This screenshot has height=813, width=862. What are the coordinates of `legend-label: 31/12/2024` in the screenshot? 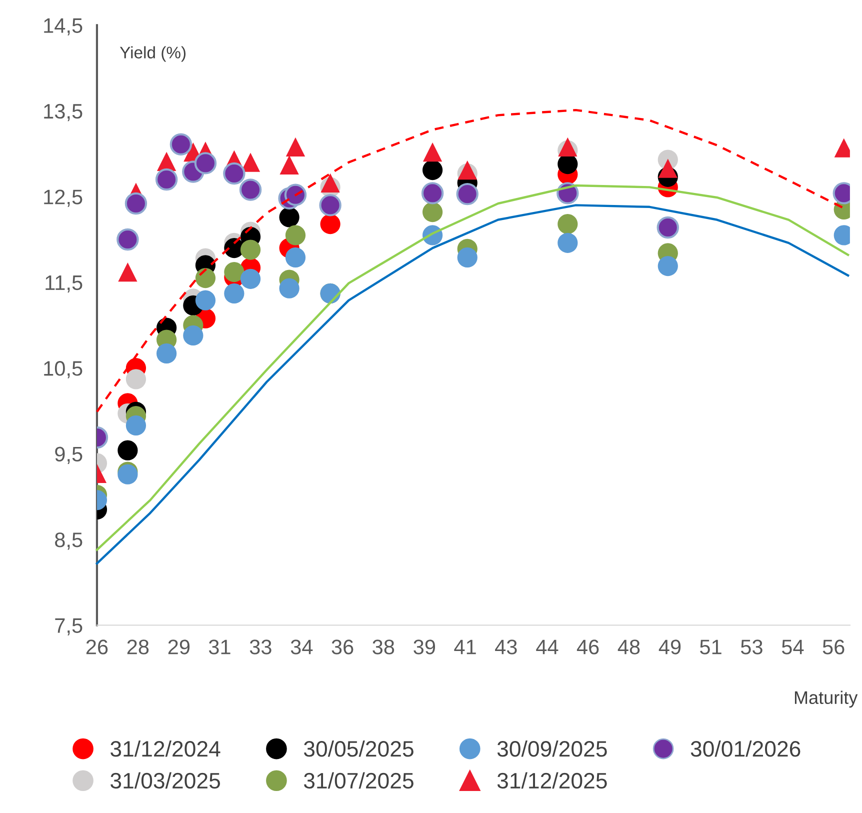 It's located at (165, 748).